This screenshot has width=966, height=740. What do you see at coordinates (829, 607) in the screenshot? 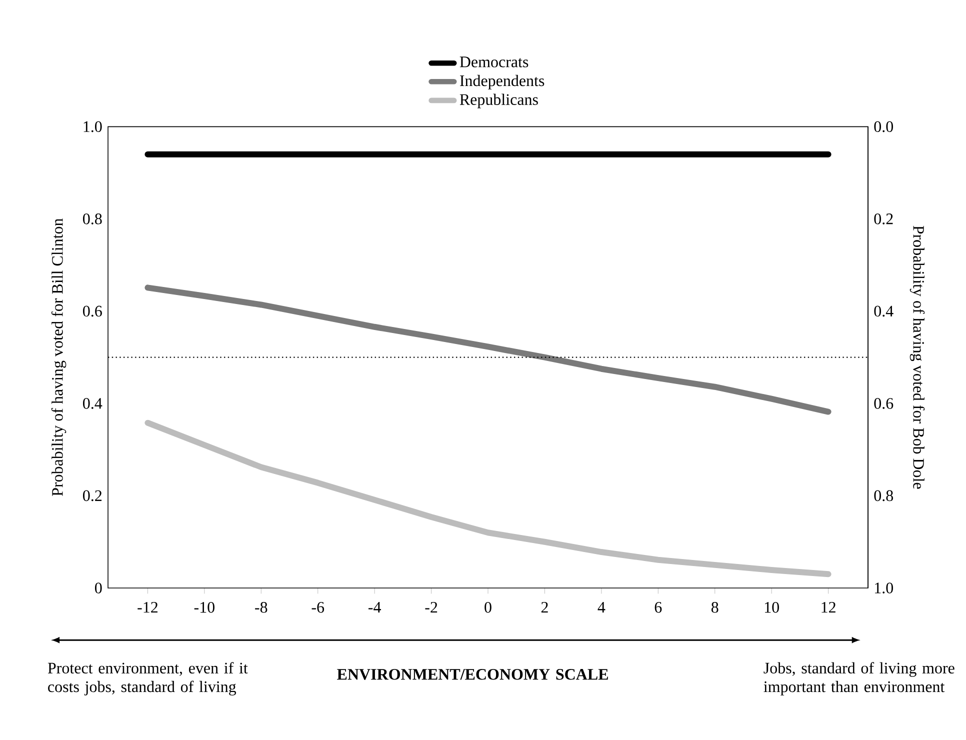
I see `x-tick-label: 12` at bounding box center [829, 607].